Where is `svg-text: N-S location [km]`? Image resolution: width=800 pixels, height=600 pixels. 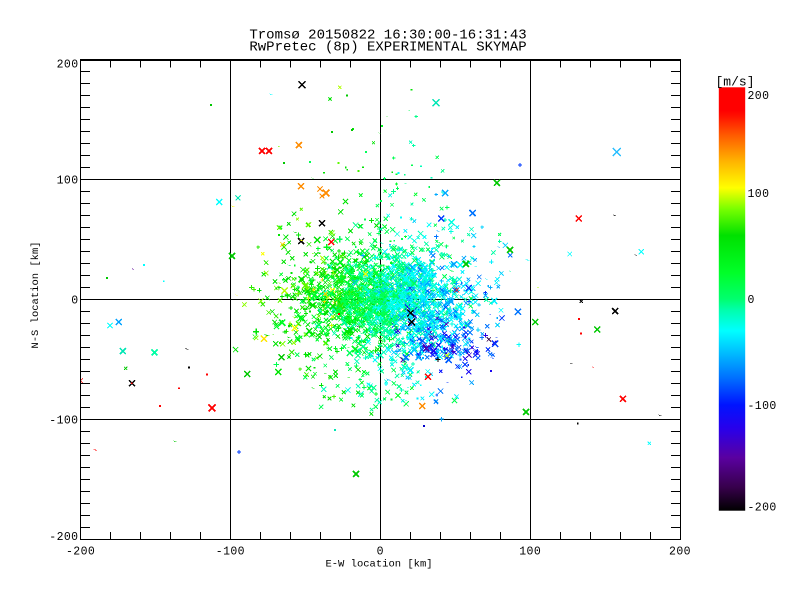 svg-text: N-S location [km] is located at coordinates (36, 294).